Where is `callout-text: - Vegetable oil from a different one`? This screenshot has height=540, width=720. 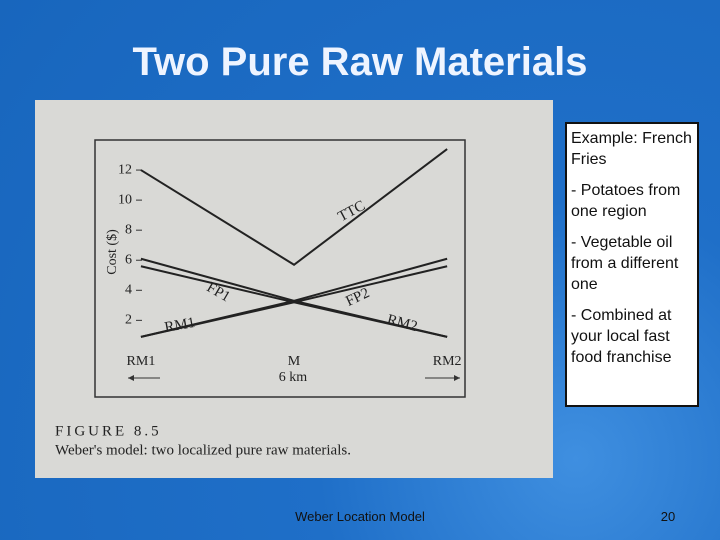 callout-text: - Vegetable oil from a different one is located at coordinates (625, 263).